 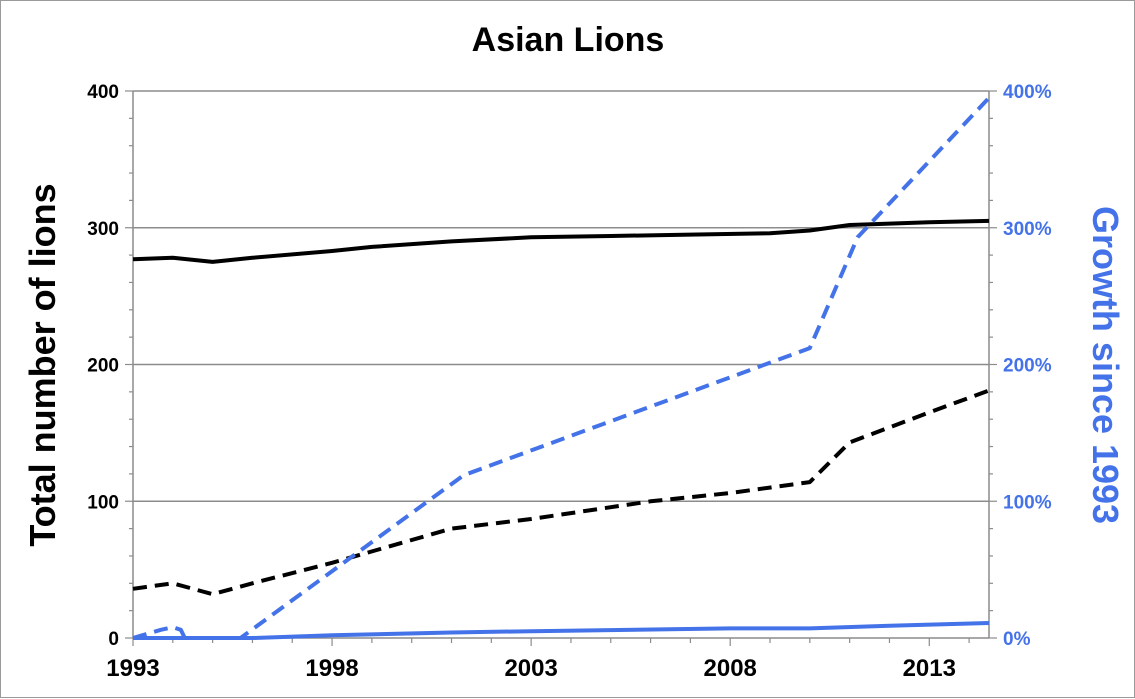 I want to click on y-tick-label-1: 100, so click(x=103, y=502).